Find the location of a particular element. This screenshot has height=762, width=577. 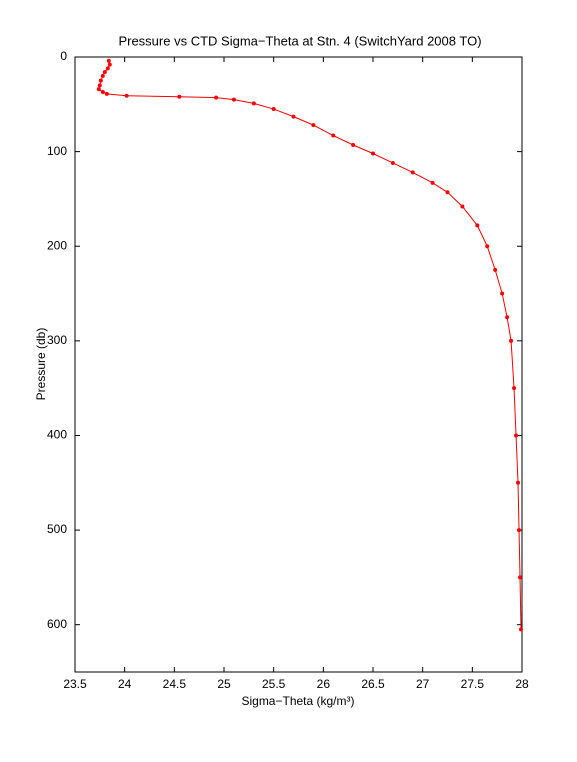

x-tick-label: 28 is located at coordinates (522, 684).